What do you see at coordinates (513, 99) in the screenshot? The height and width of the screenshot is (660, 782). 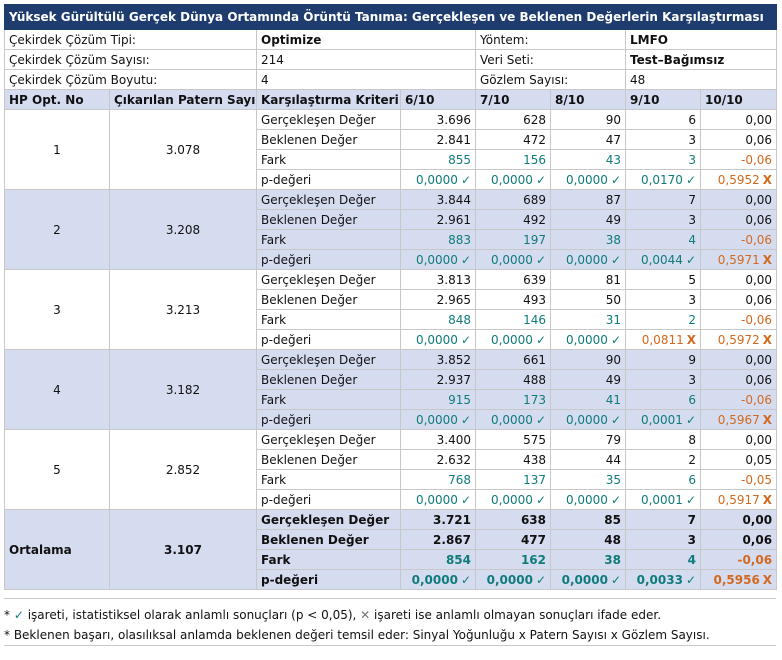 I see `column-header: 7/10` at bounding box center [513, 99].